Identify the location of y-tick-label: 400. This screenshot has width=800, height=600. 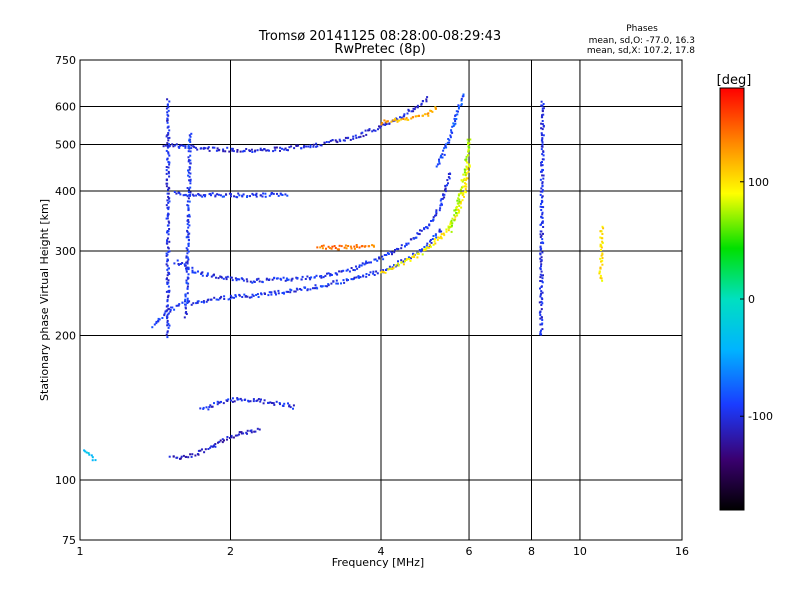
(65, 191).